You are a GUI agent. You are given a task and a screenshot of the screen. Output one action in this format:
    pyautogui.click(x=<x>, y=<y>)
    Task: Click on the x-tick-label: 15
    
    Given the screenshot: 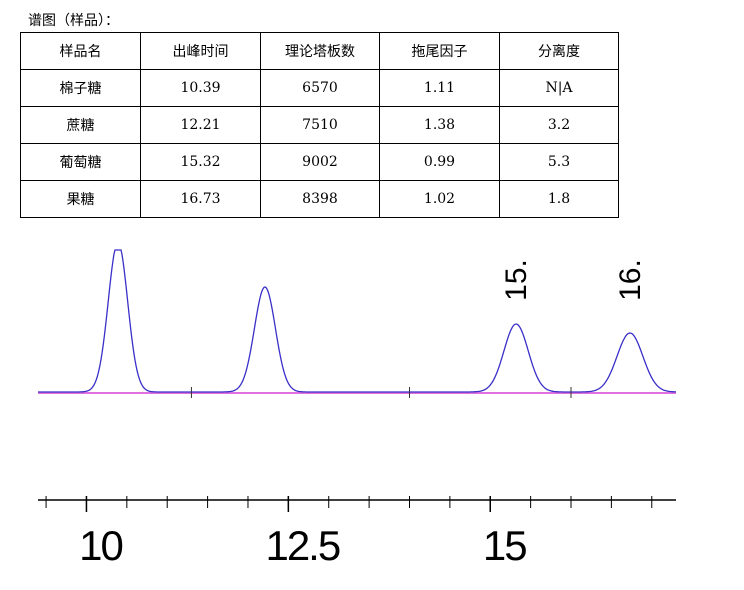 What is the action you would take?
    pyautogui.click(x=504, y=545)
    